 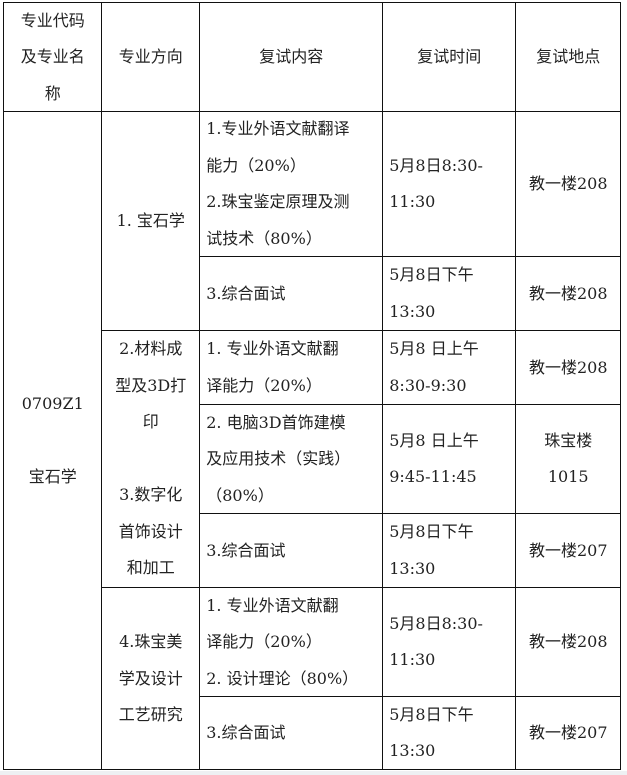 What do you see at coordinates (291, 642) in the screenshot?
I see `content-cell: 1. 专业外语文献翻 译能力（20%） 2. 设计理论（80%）` at bounding box center [291, 642].